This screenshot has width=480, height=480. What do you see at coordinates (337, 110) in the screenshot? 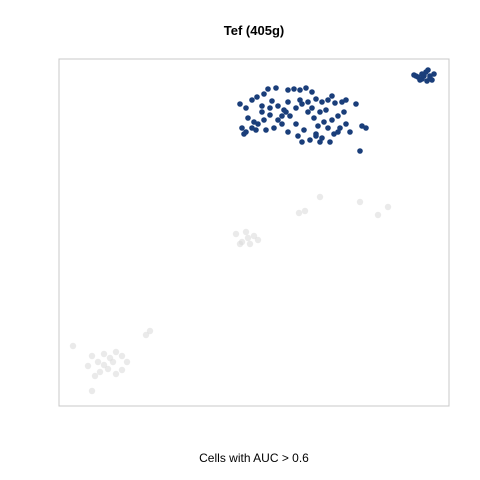
I see `highlighted-points` at bounding box center [337, 110].